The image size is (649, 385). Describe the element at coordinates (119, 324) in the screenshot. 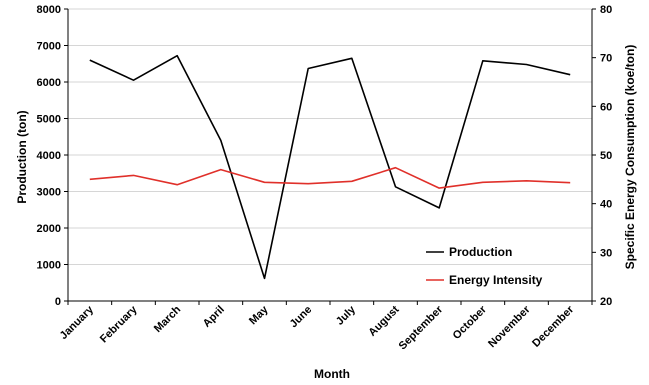

I see `x-tick-label: February` at that location.